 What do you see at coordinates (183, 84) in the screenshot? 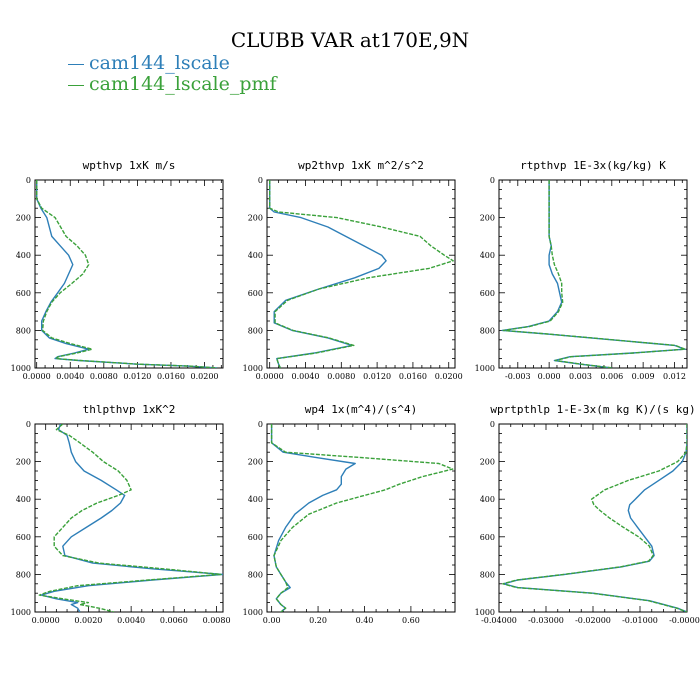
I see `legend-label: cam144_lscale_pmf` at bounding box center [183, 84].